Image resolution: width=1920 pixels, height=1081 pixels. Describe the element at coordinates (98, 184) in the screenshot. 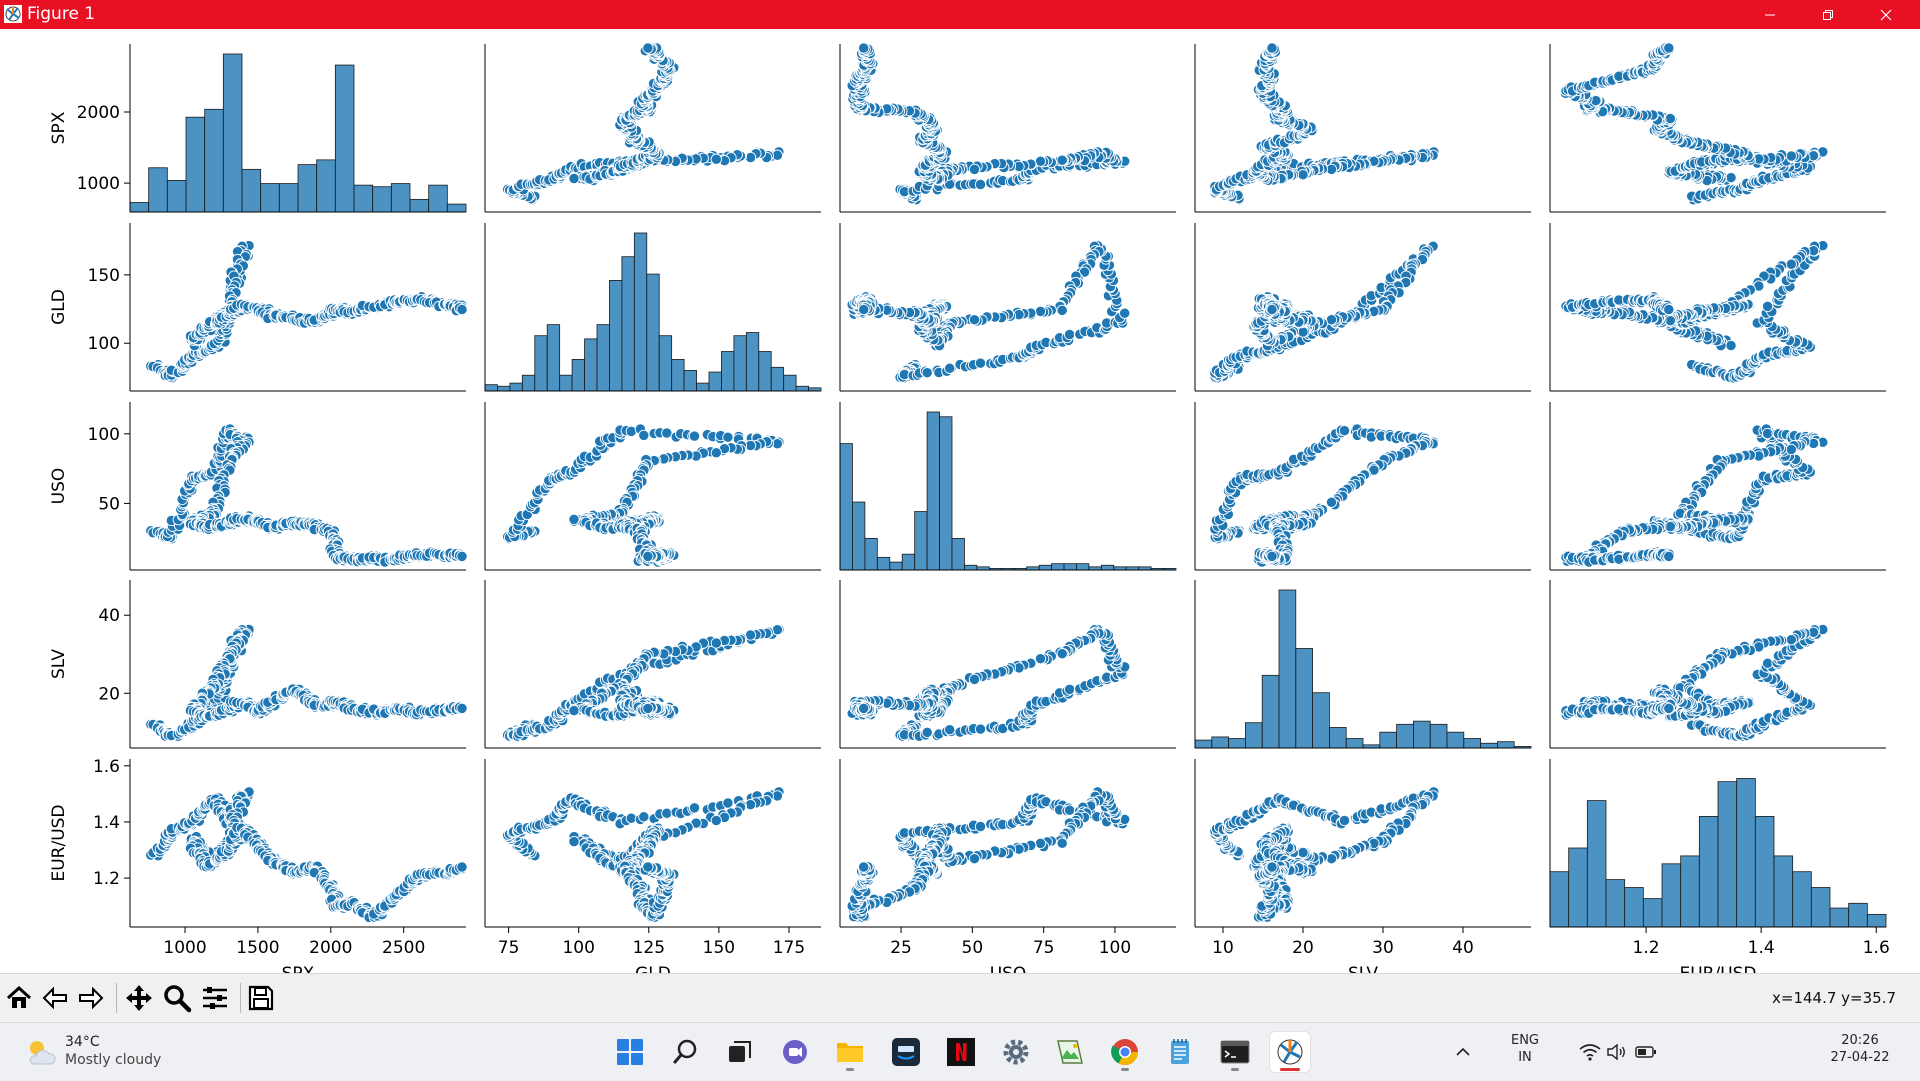

I see `y-tick-label: 1000` at that location.